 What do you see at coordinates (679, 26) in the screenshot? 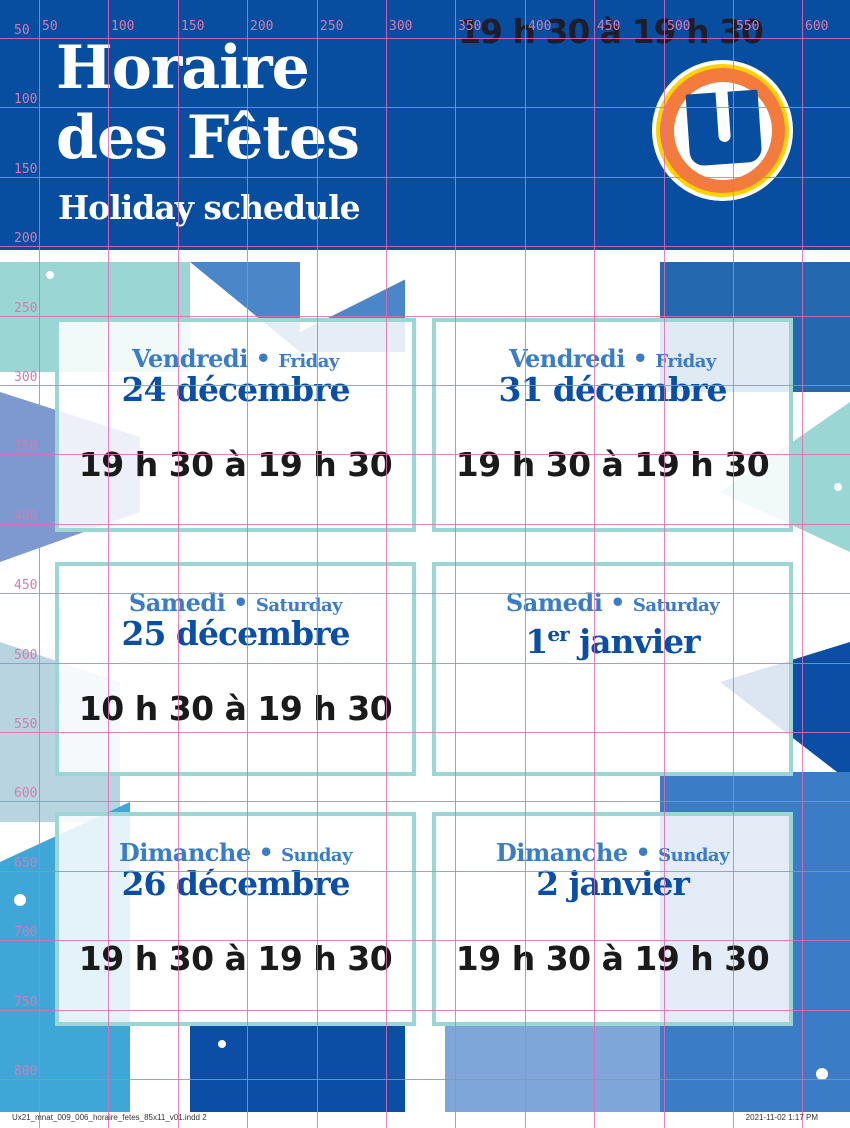
I see `ruler-label-top: 500` at bounding box center [679, 26].